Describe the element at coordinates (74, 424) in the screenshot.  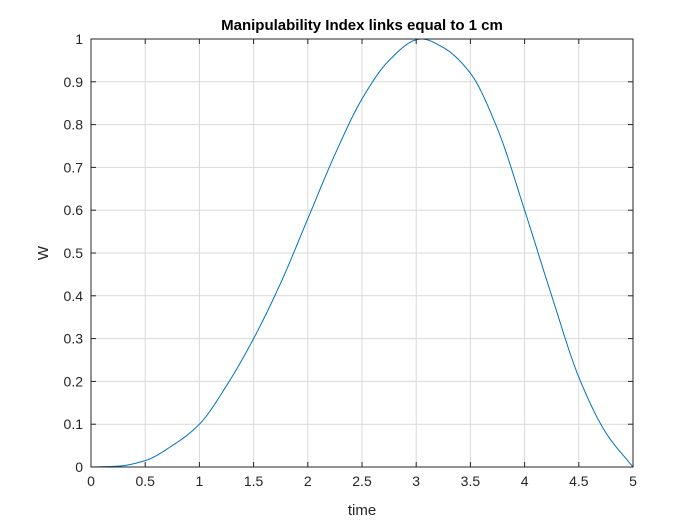
I see `y-tick-label: 0.1` at that location.